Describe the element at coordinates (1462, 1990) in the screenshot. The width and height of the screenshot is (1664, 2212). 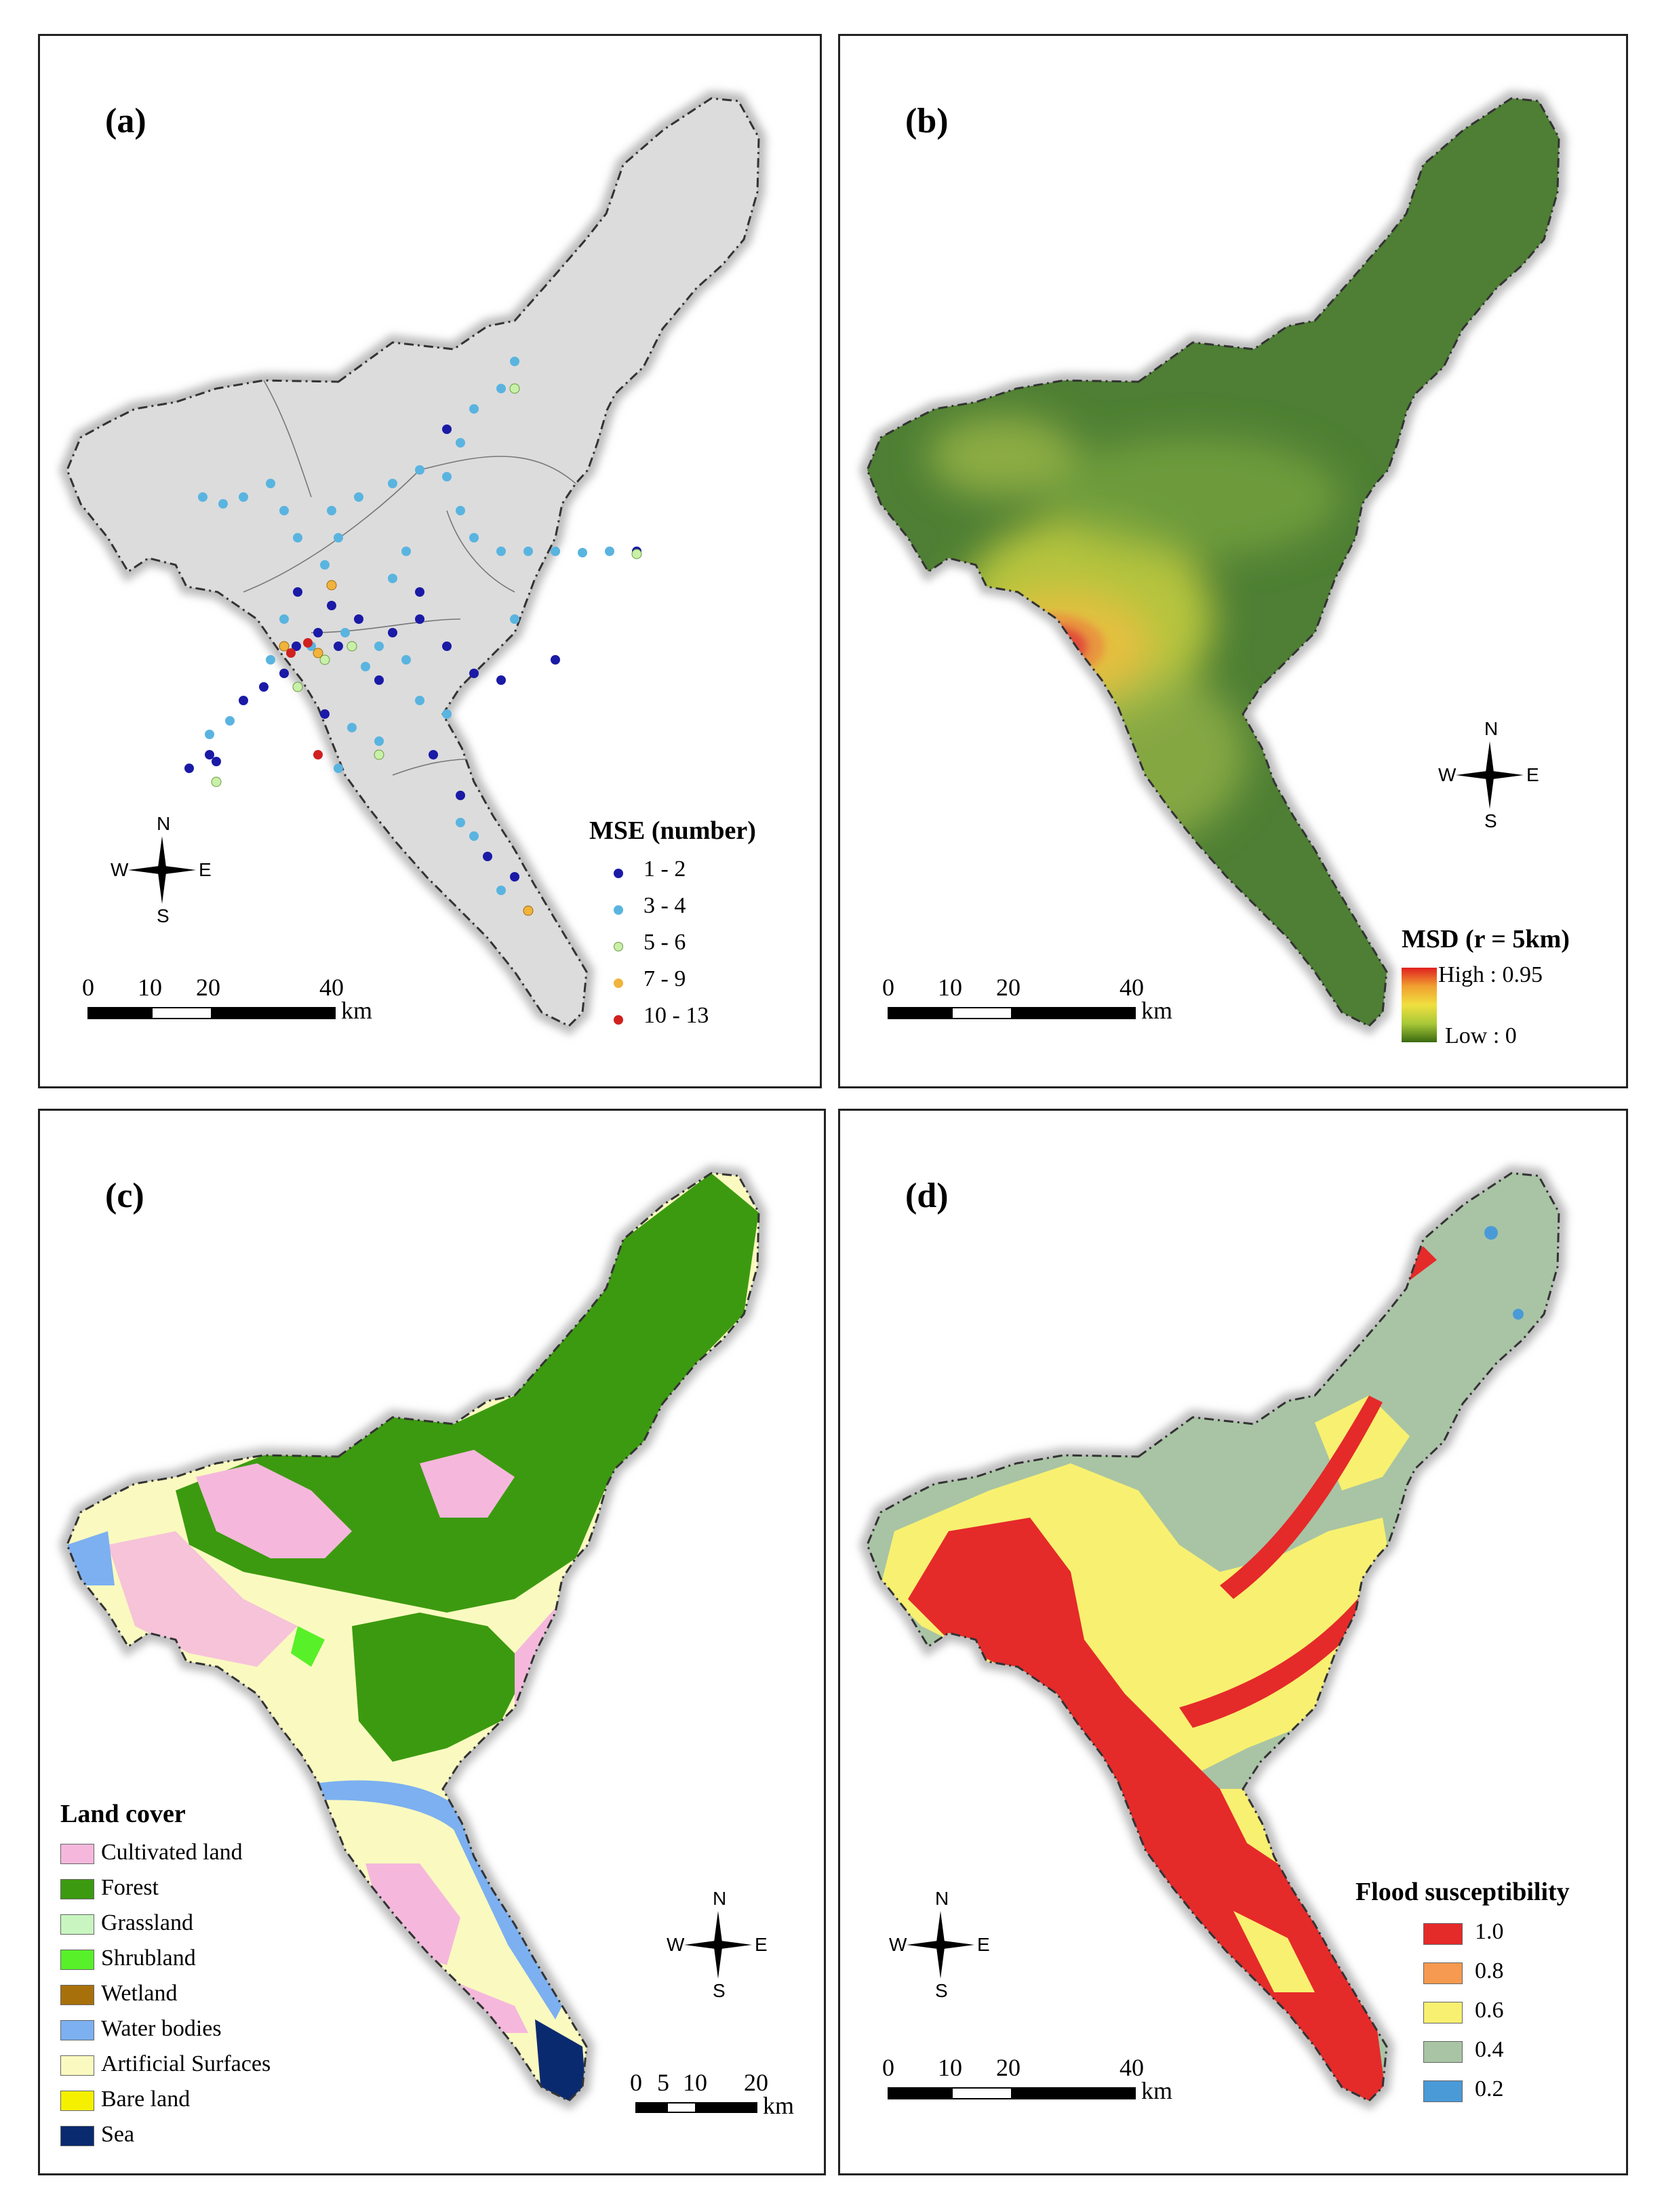
I see `legend-d: Flood susceptibility 1.0 0.8 0.6 0.4 0.2` at that location.